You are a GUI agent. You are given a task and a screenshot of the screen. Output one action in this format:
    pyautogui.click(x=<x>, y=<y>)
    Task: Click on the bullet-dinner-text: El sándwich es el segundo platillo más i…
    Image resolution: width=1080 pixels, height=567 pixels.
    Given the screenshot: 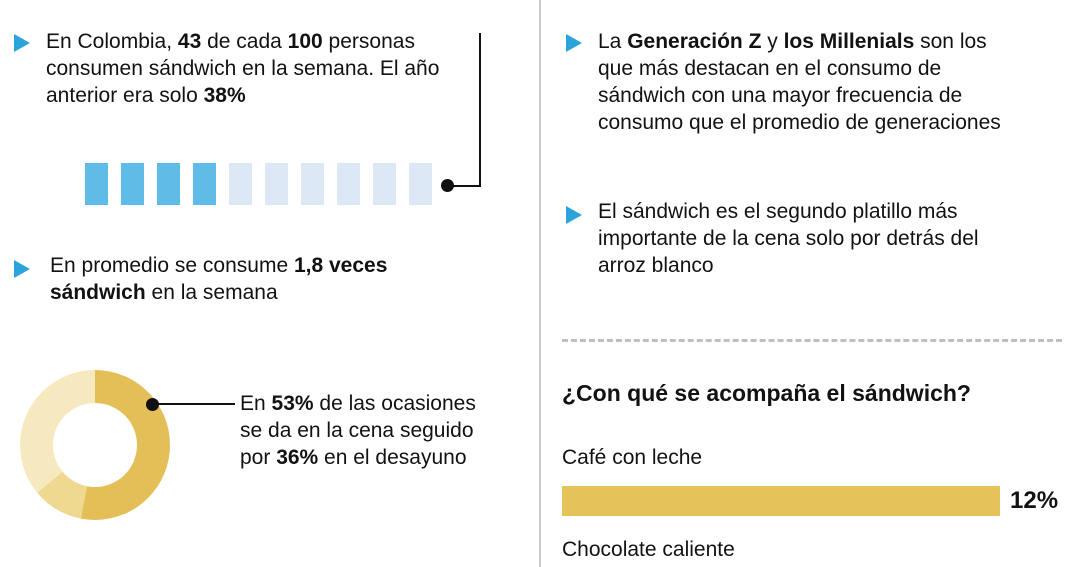 What is the action you would take?
    pyautogui.click(x=833, y=238)
    